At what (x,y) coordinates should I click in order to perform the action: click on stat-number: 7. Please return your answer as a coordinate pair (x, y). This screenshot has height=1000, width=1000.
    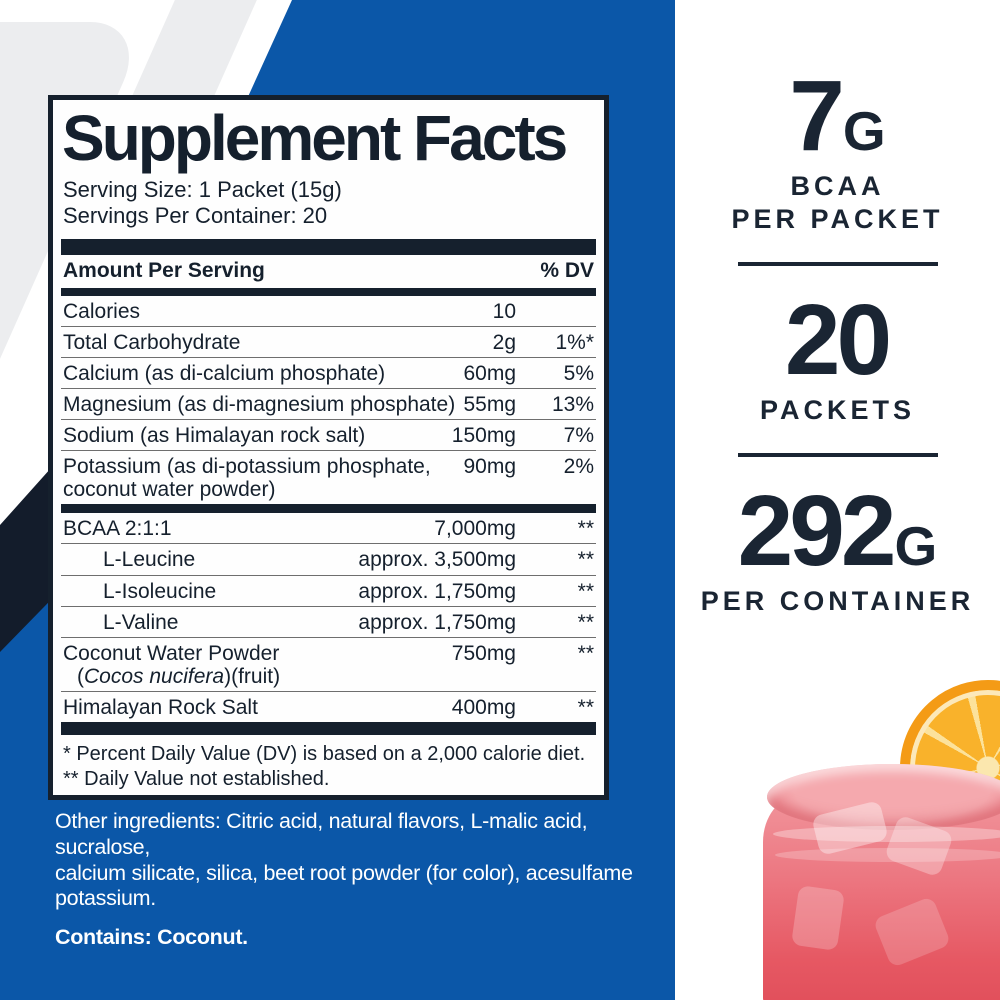
    Looking at the image, I should click on (817, 116).